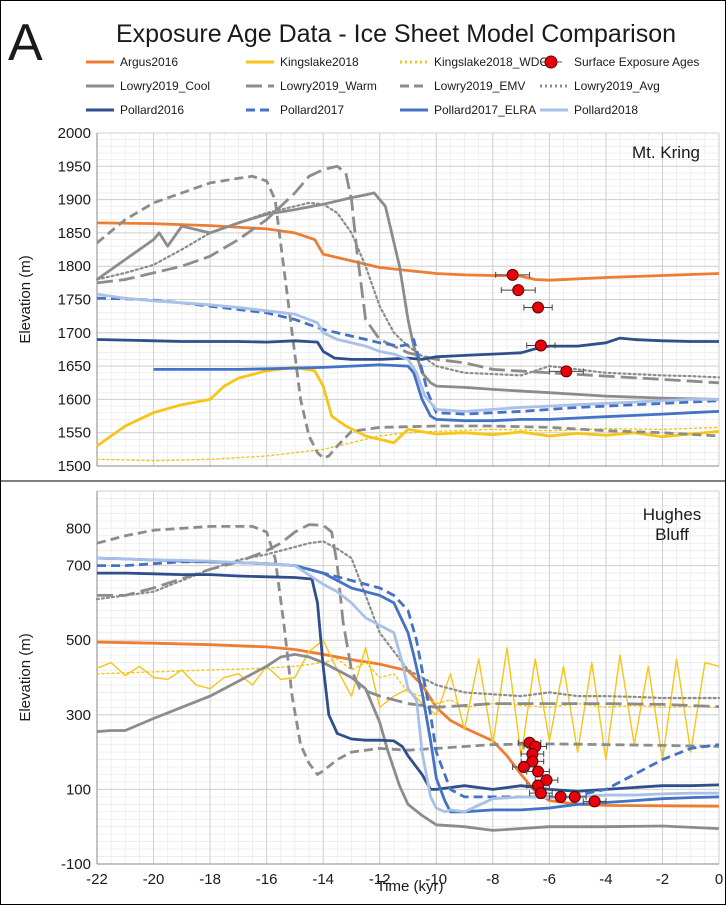  I want to click on legend-item: Pollard2016, so click(135, 110).